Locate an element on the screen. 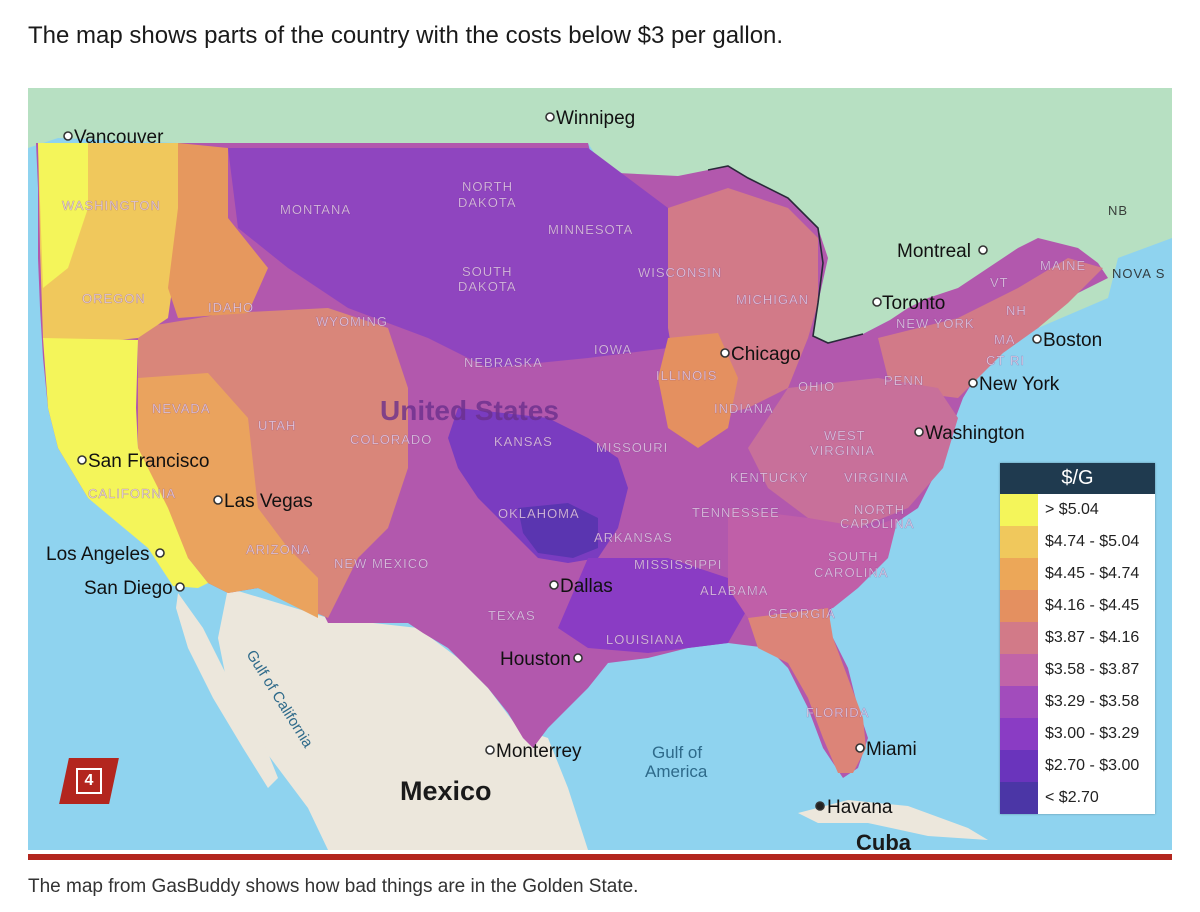  state-label-alabama: ALABAMA is located at coordinates (734, 590).